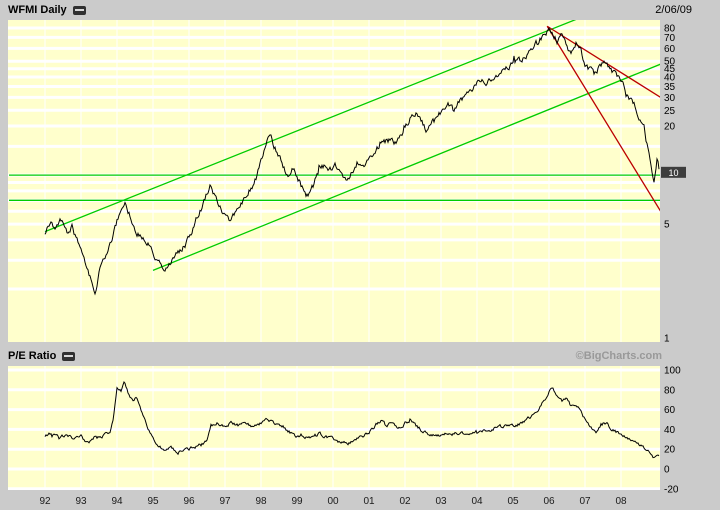  I want to click on bigcharts-watermark: ©BigCharts.com, so click(618, 356).